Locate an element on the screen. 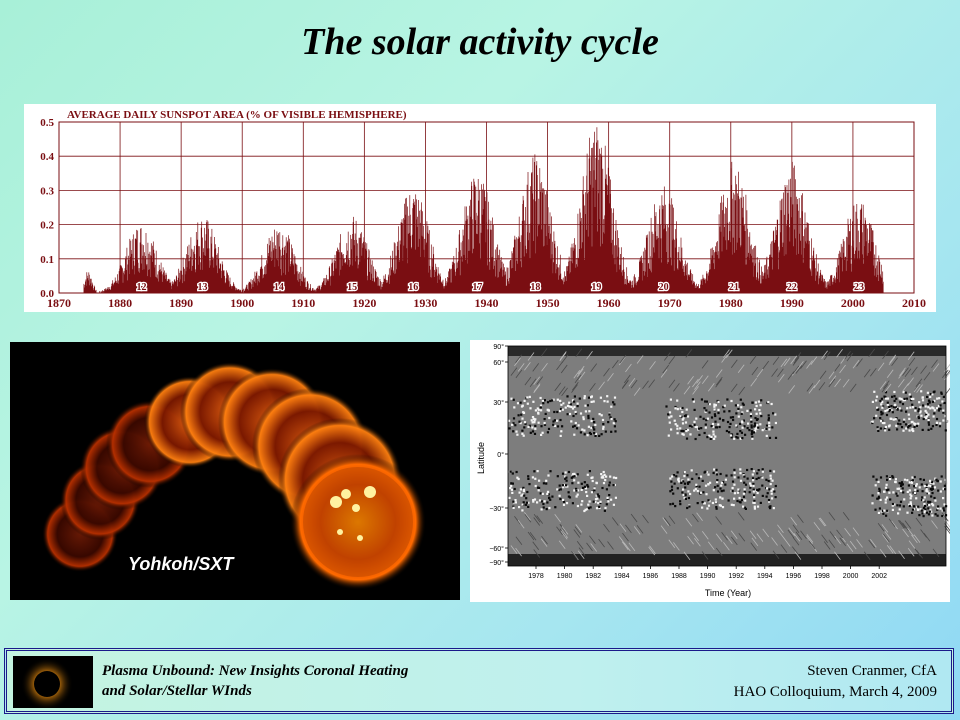  butterfly-y-tick-label: −90° is located at coordinates (496, 563).